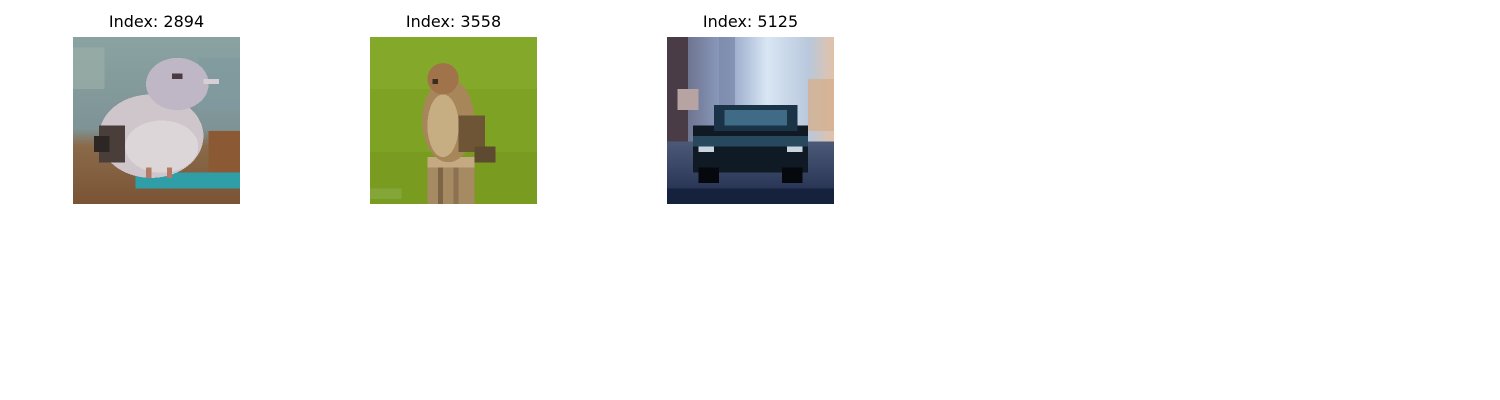 Image resolution: width=1500 pixels, height=400 pixels. What do you see at coordinates (750, 120) in the screenshot?
I see `car-street-image` at bounding box center [750, 120].